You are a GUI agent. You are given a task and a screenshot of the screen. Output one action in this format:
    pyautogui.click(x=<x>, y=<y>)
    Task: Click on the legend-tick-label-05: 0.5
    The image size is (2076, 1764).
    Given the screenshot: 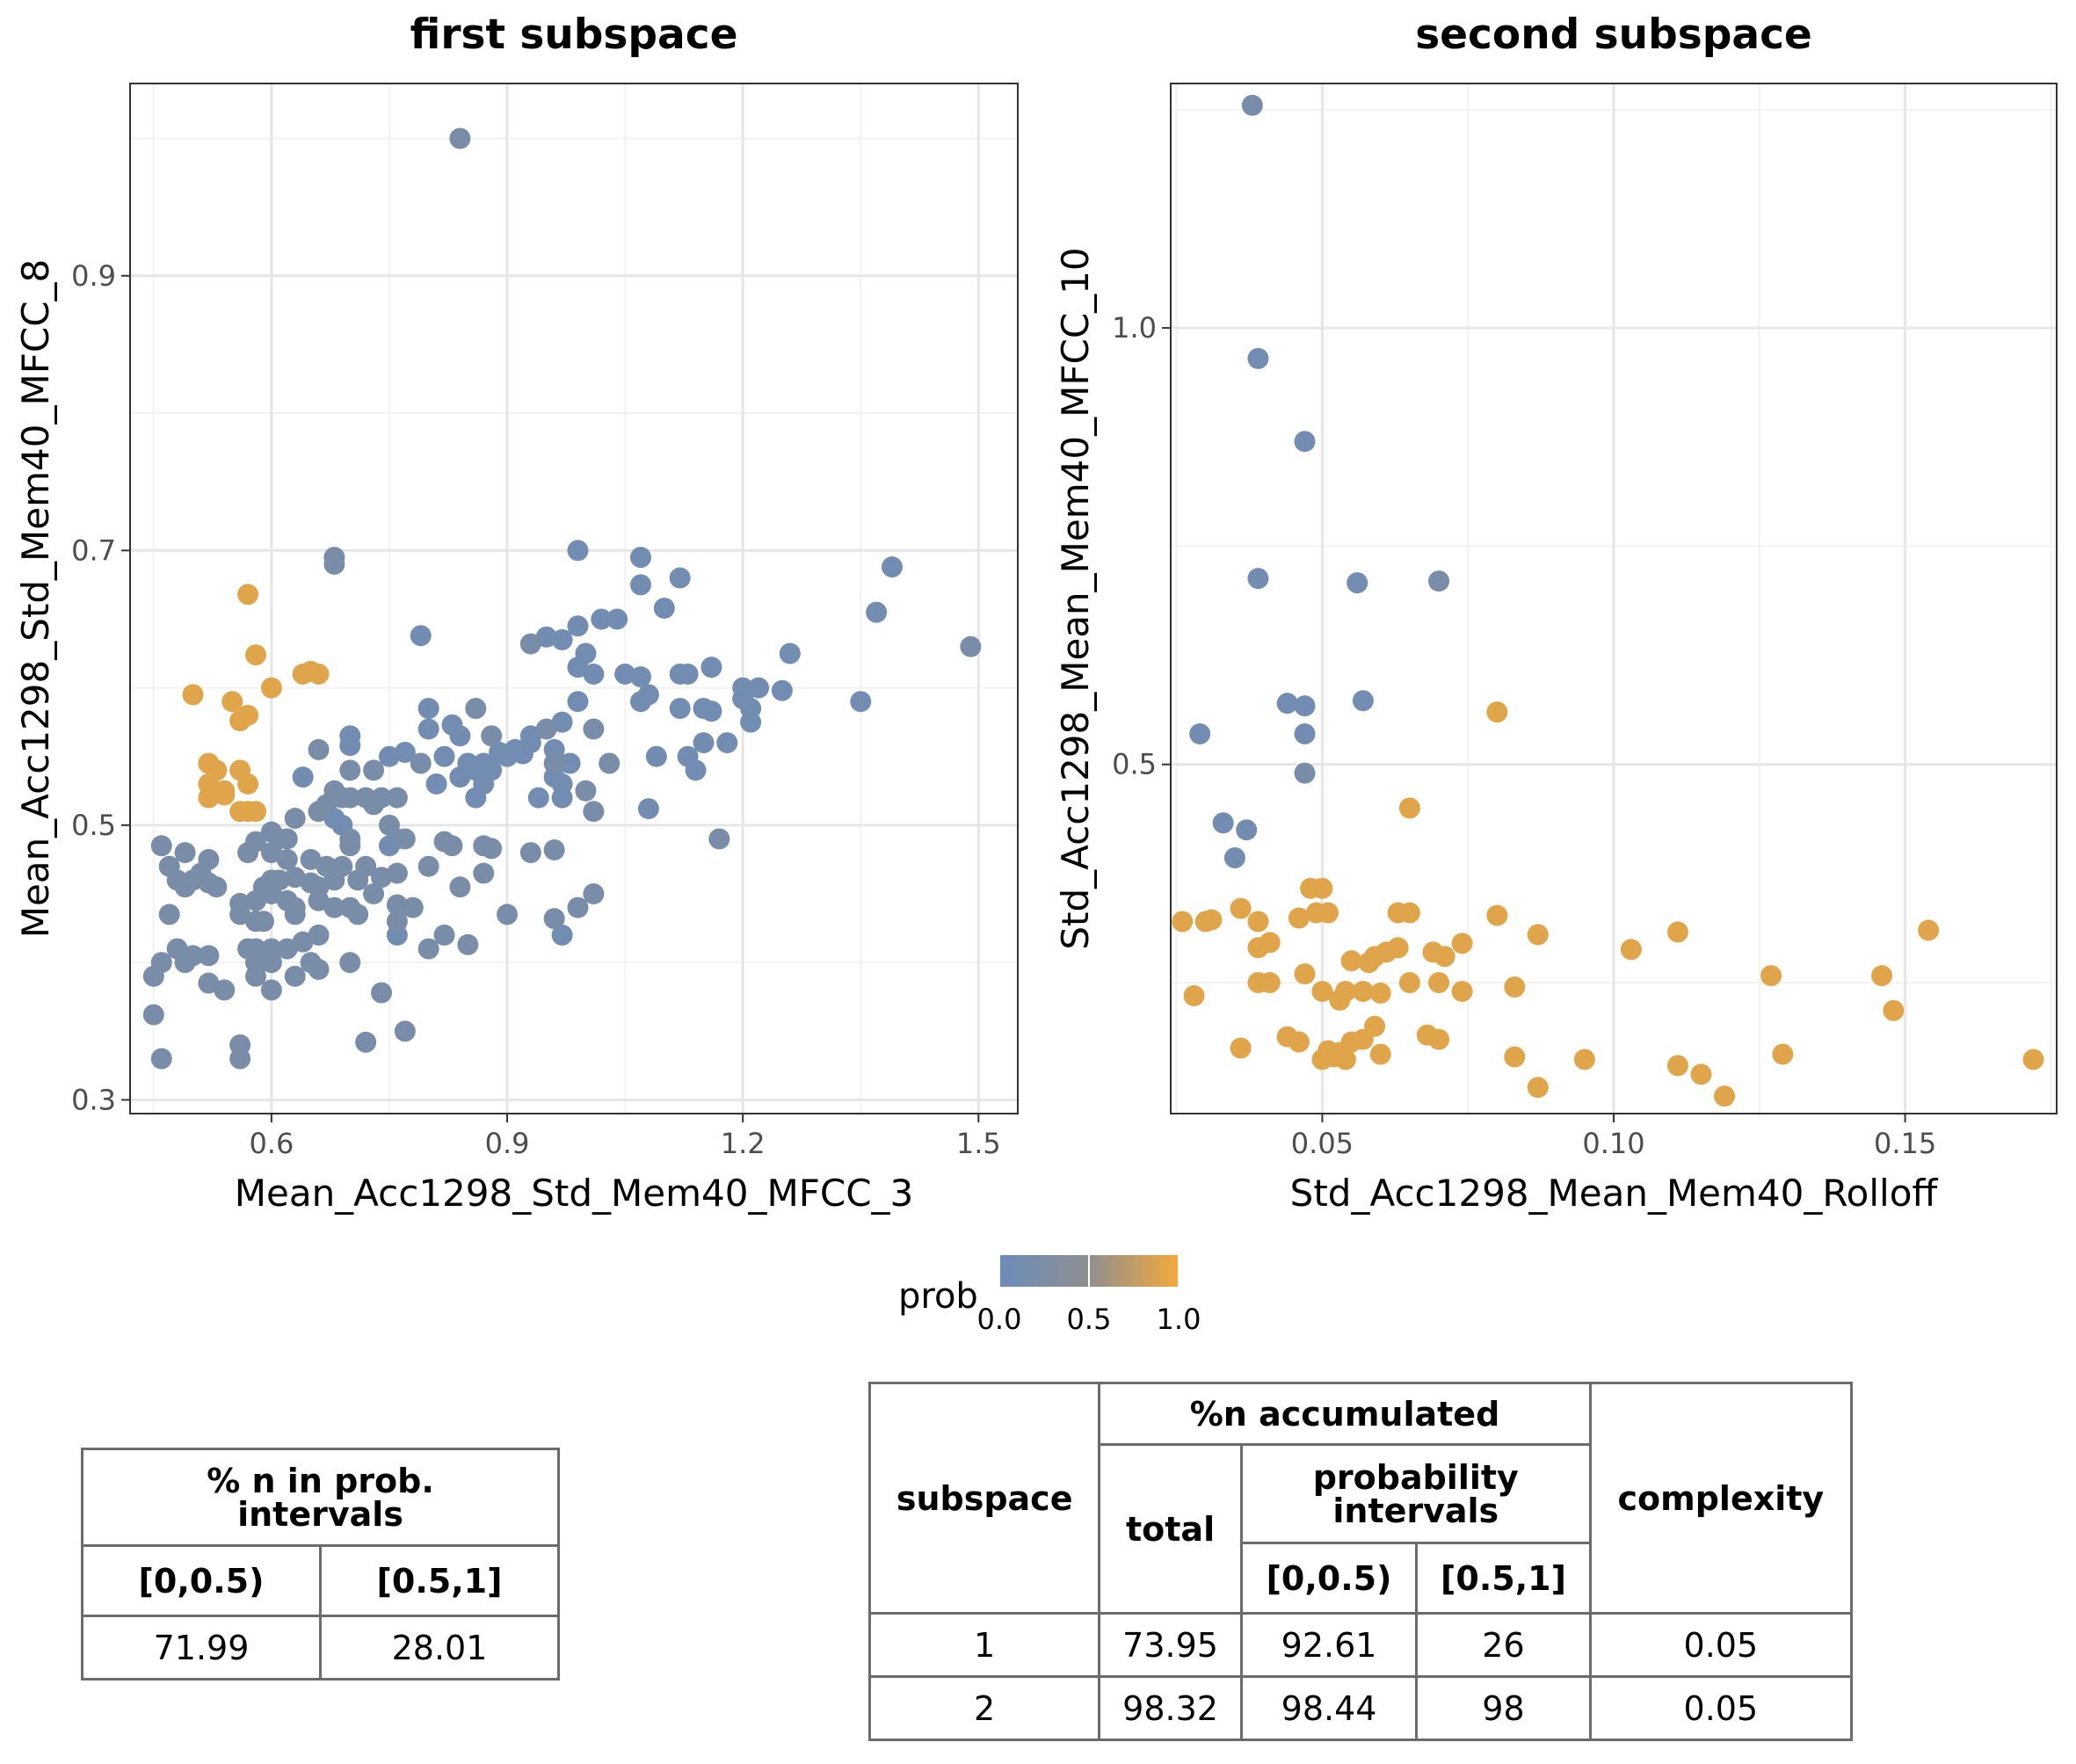 What is the action you would take?
    pyautogui.click(x=1089, y=1319)
    